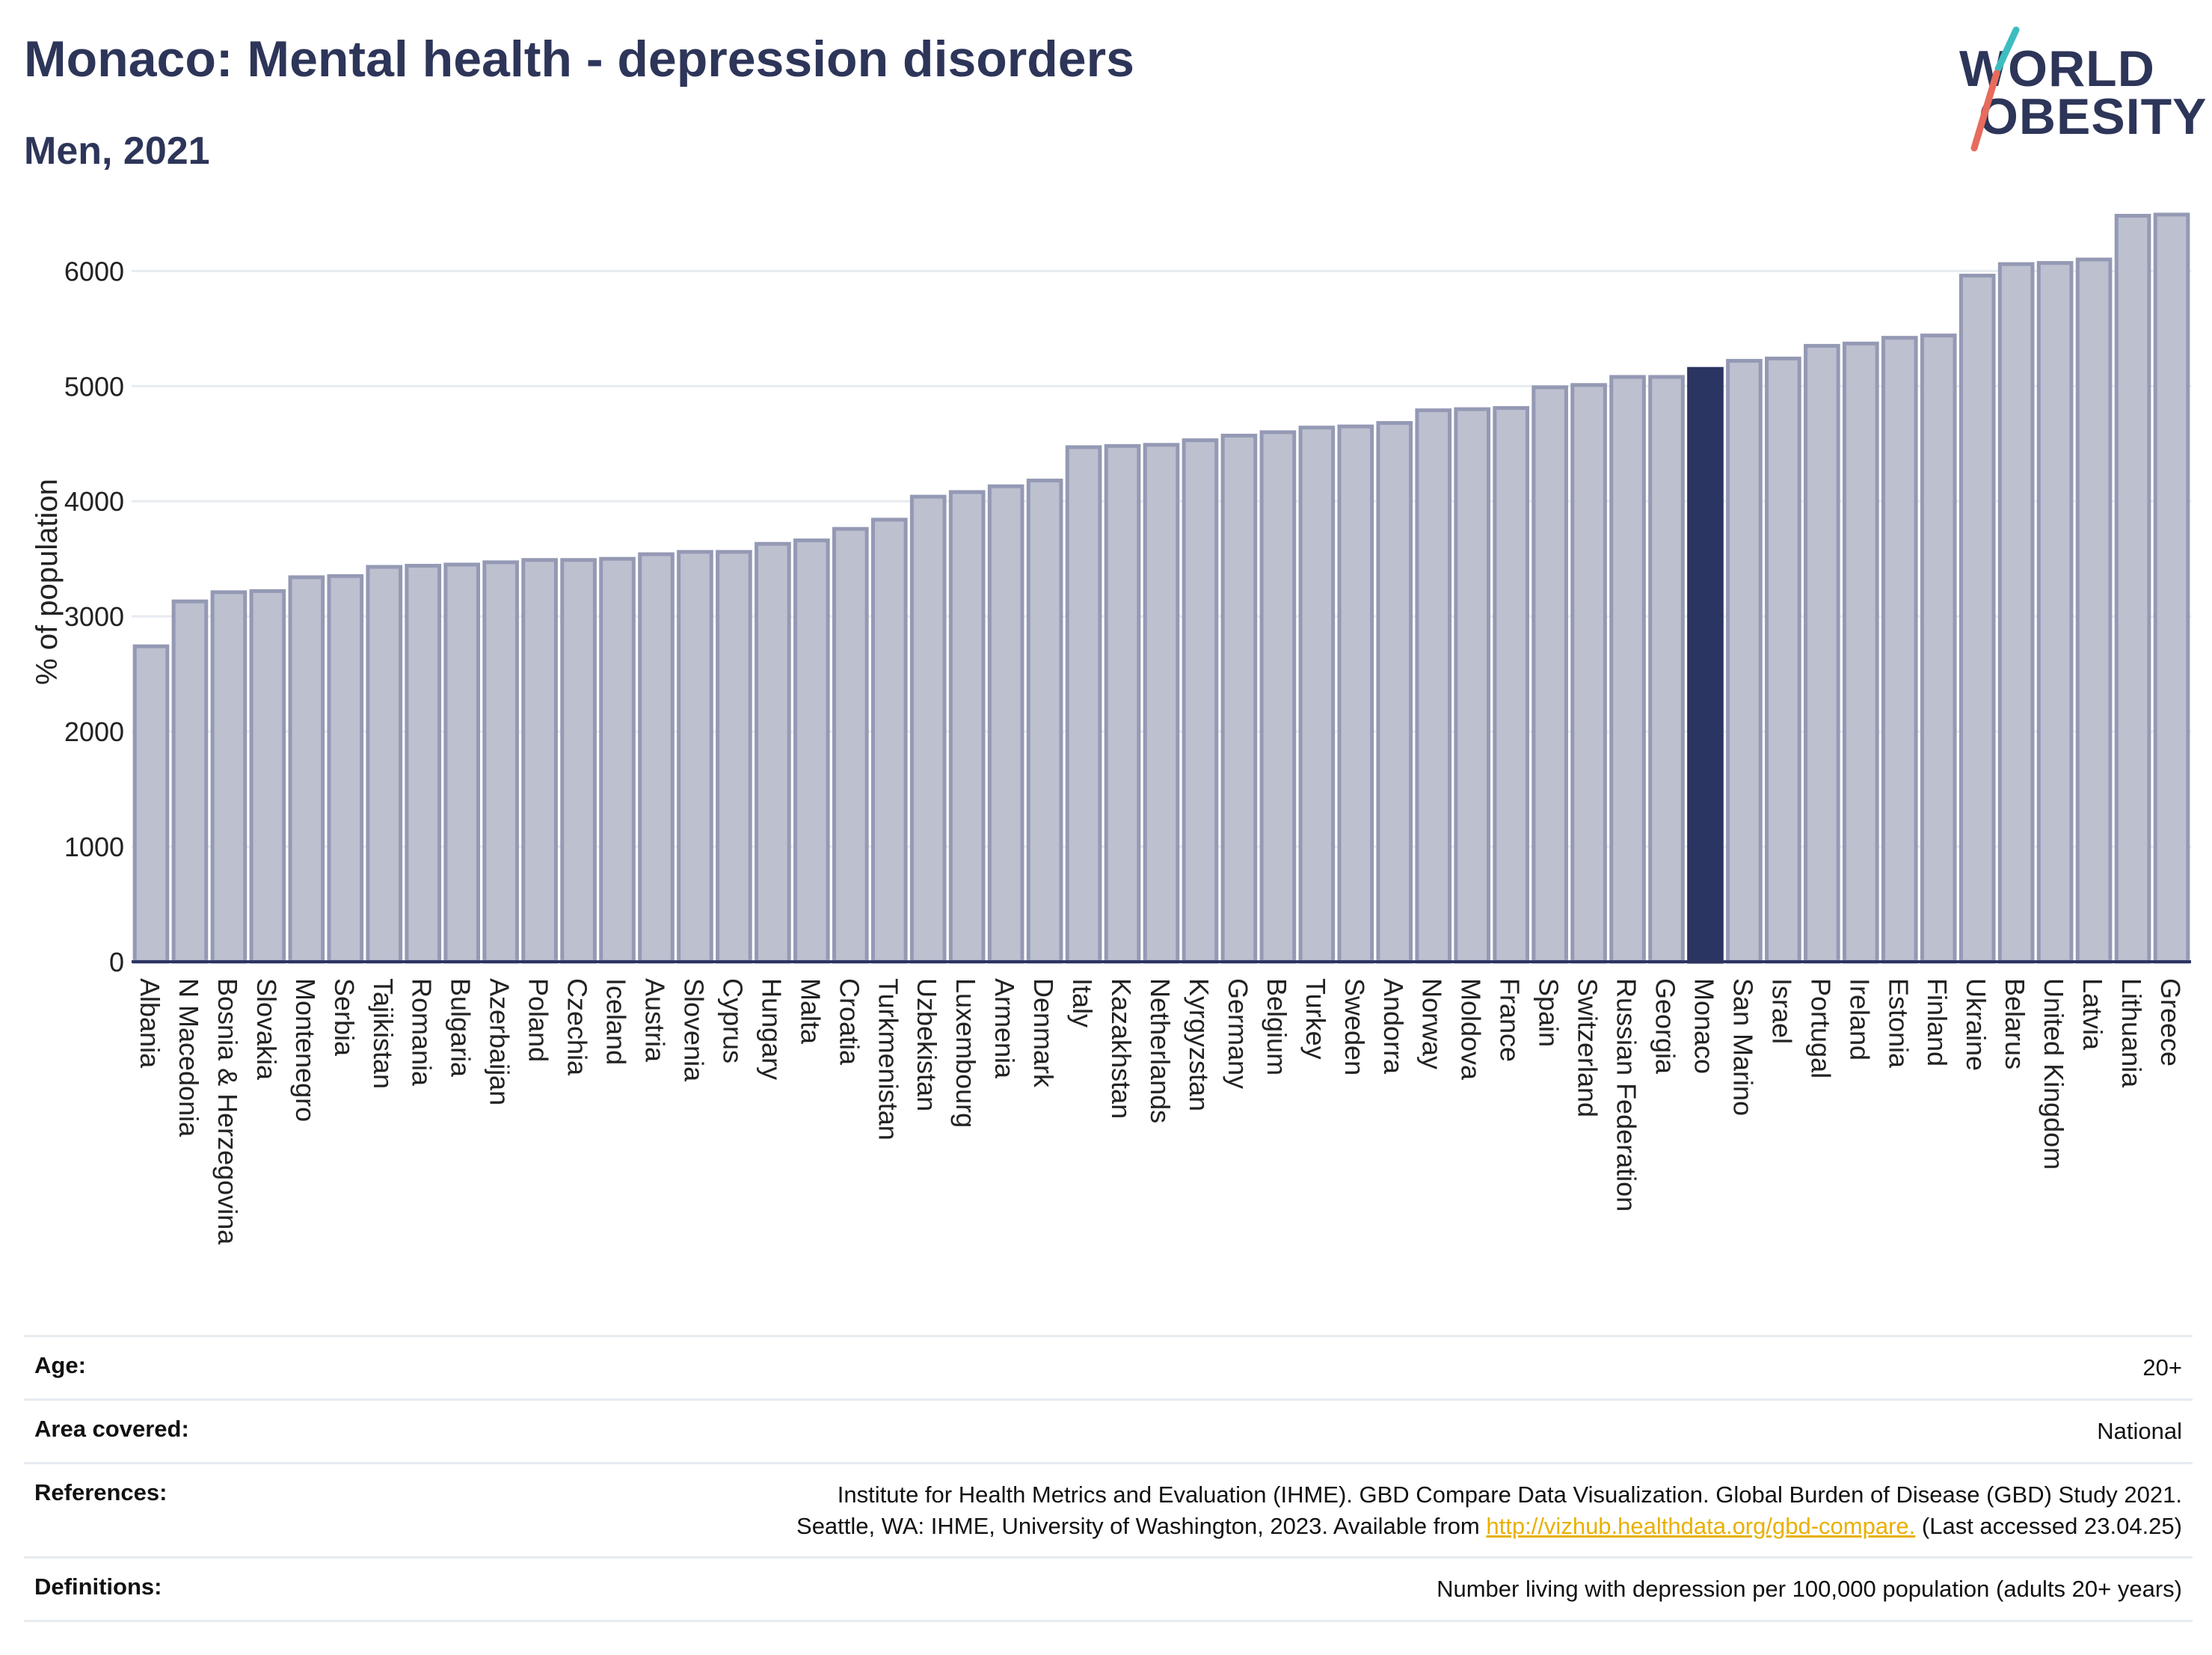 The width and height of the screenshot is (2212, 1655). Describe the element at coordinates (2015, 1023) in the screenshot. I see `x-tick-label: Belarus` at that location.